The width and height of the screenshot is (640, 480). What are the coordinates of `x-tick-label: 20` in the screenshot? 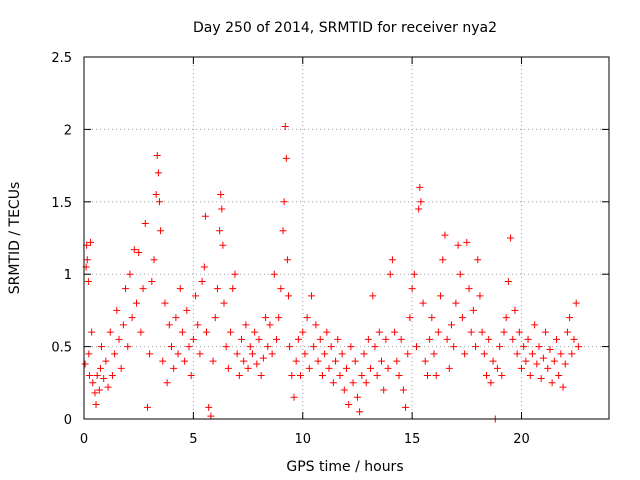 It's located at (521, 439).